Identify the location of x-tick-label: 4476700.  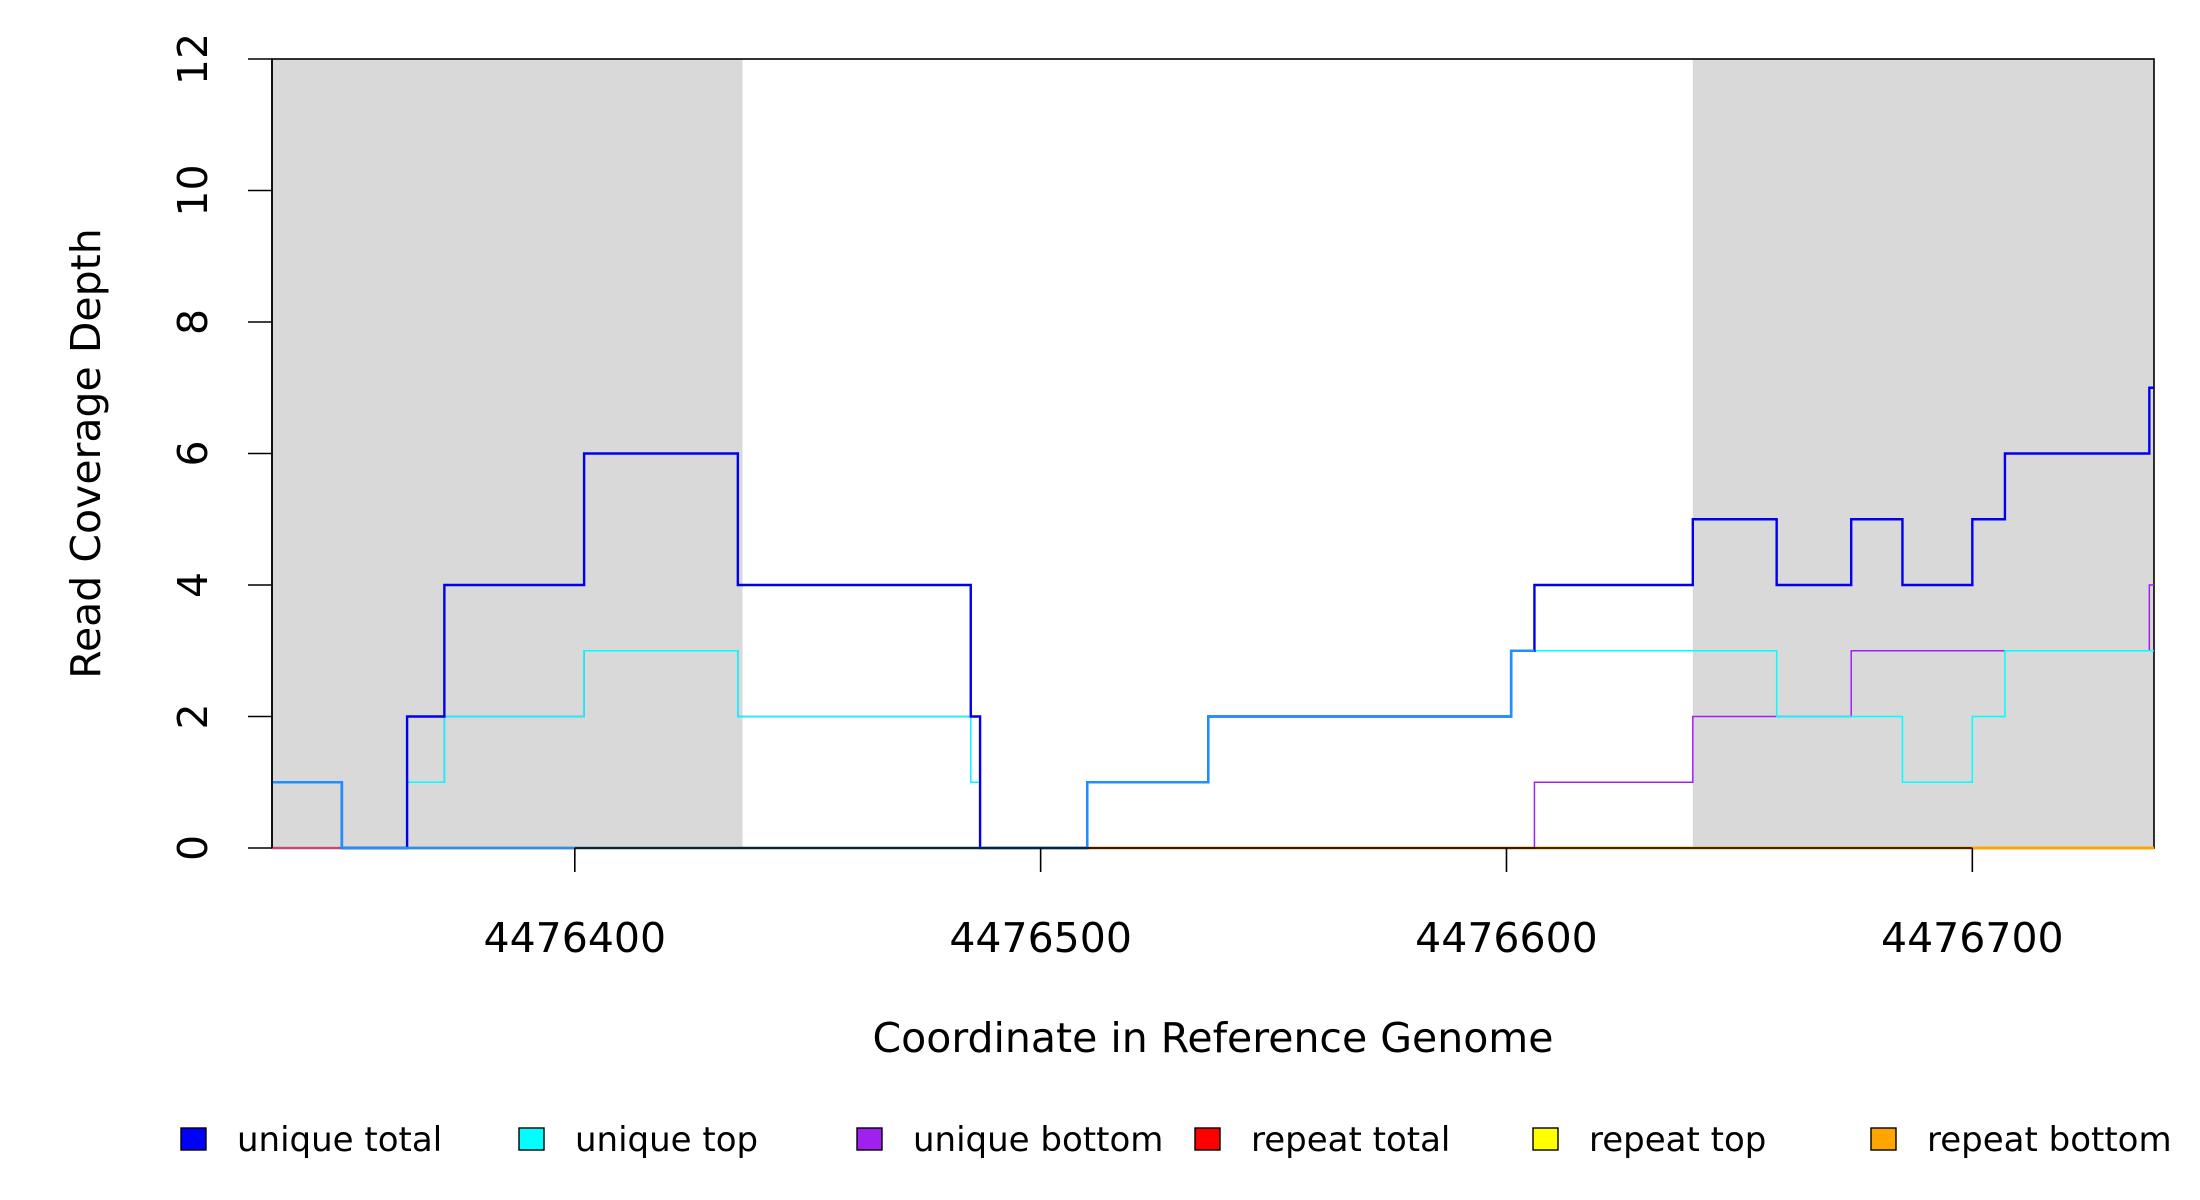
(1972, 938).